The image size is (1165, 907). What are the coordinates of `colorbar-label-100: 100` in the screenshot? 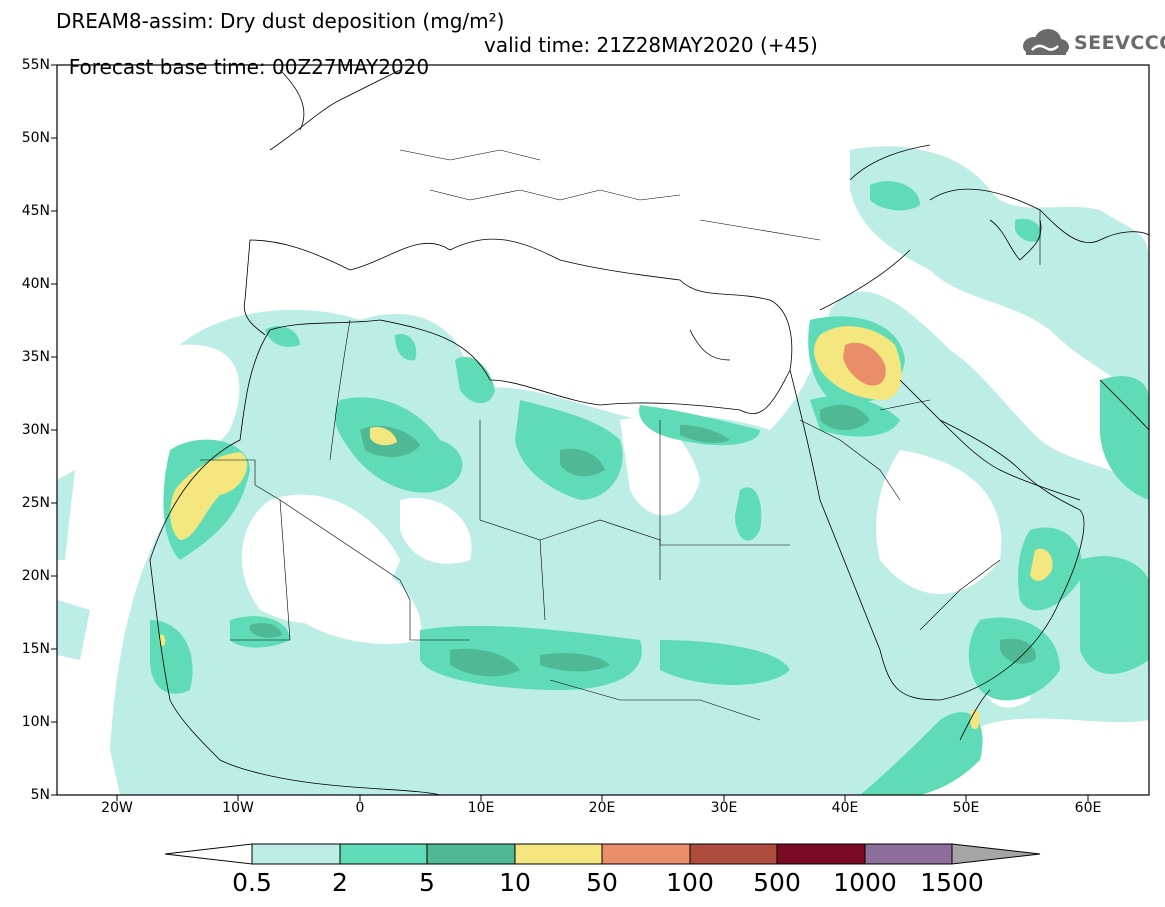 It's located at (690, 882).